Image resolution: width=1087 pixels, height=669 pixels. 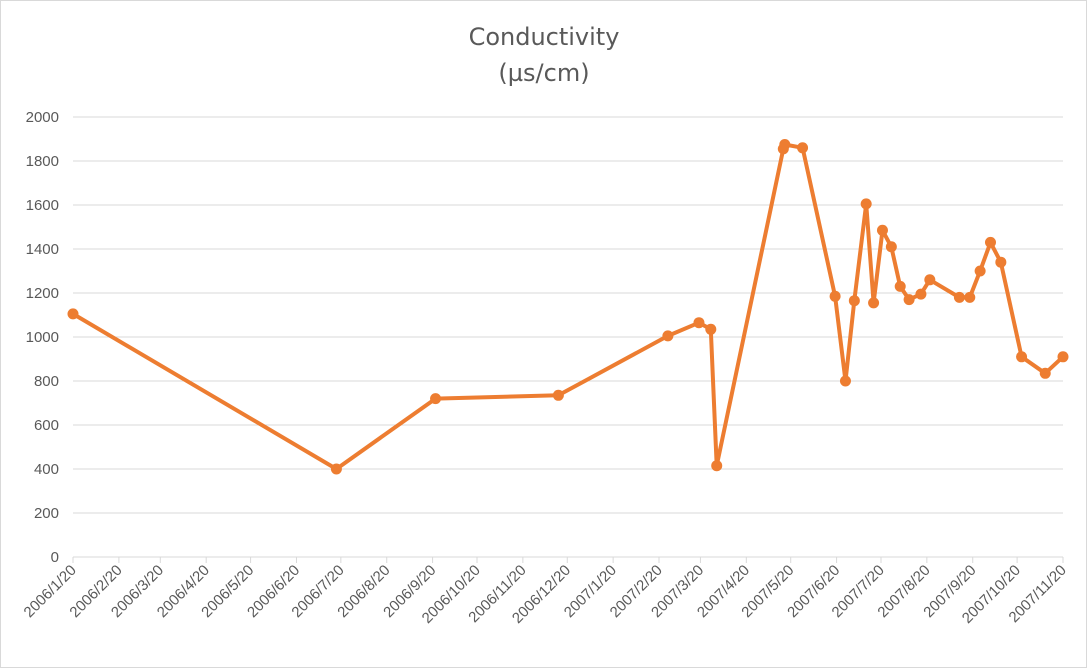 I want to click on y-tick-label: 200, so click(x=46, y=513).